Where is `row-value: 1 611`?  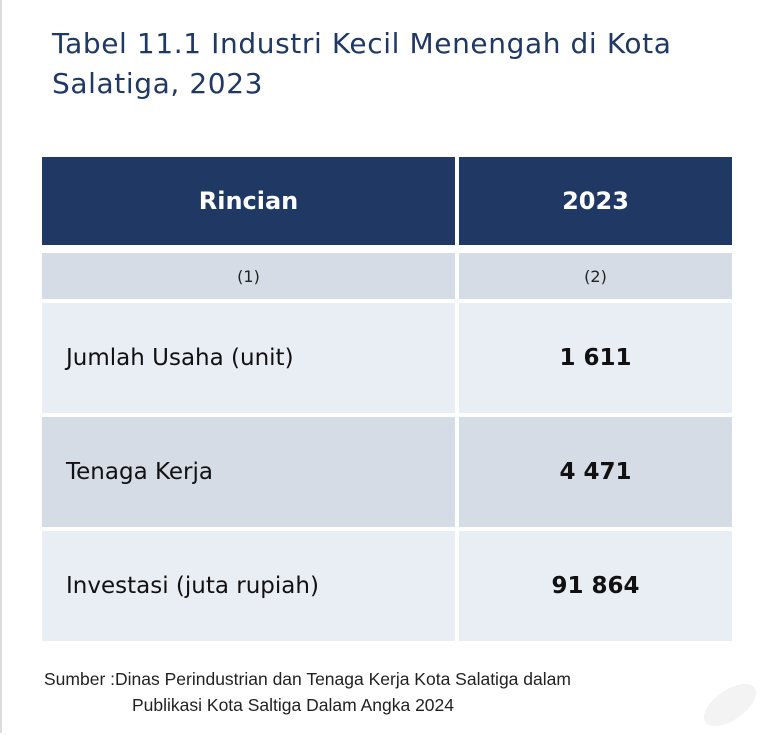 row-value: 1 611 is located at coordinates (595, 358).